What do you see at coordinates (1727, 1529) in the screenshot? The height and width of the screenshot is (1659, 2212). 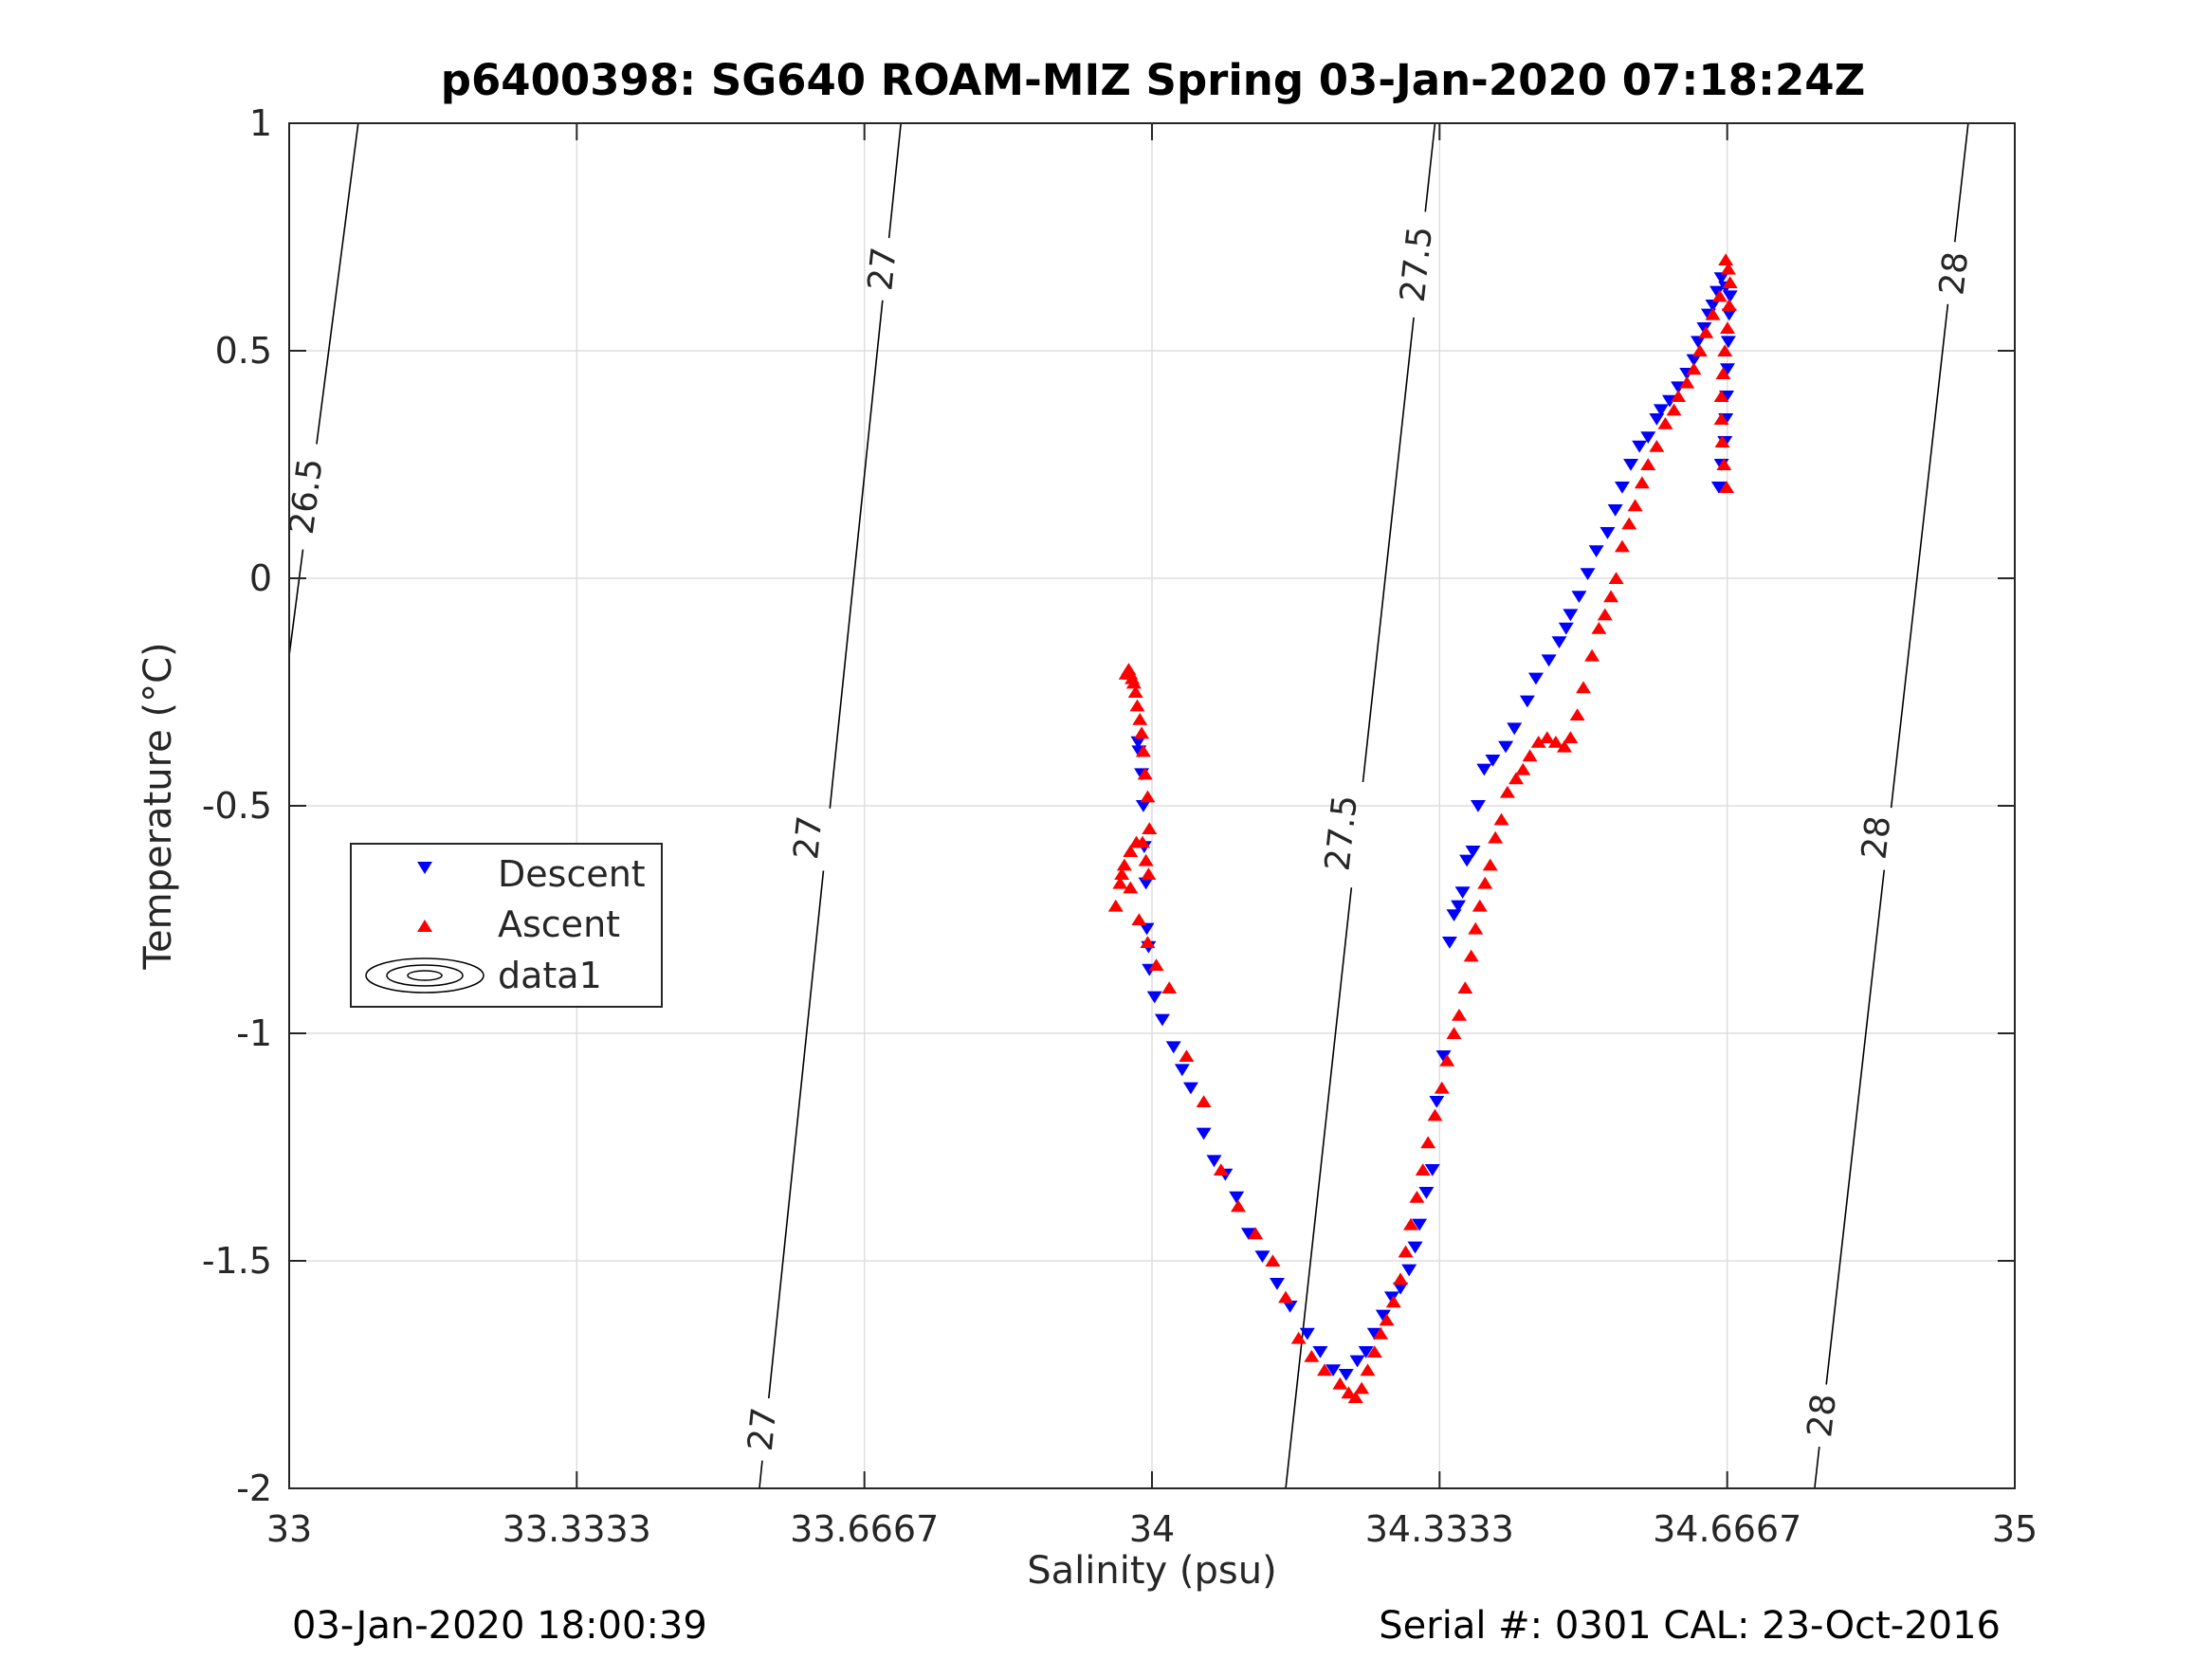 I see `x-tick-label: 34.6667` at bounding box center [1727, 1529].